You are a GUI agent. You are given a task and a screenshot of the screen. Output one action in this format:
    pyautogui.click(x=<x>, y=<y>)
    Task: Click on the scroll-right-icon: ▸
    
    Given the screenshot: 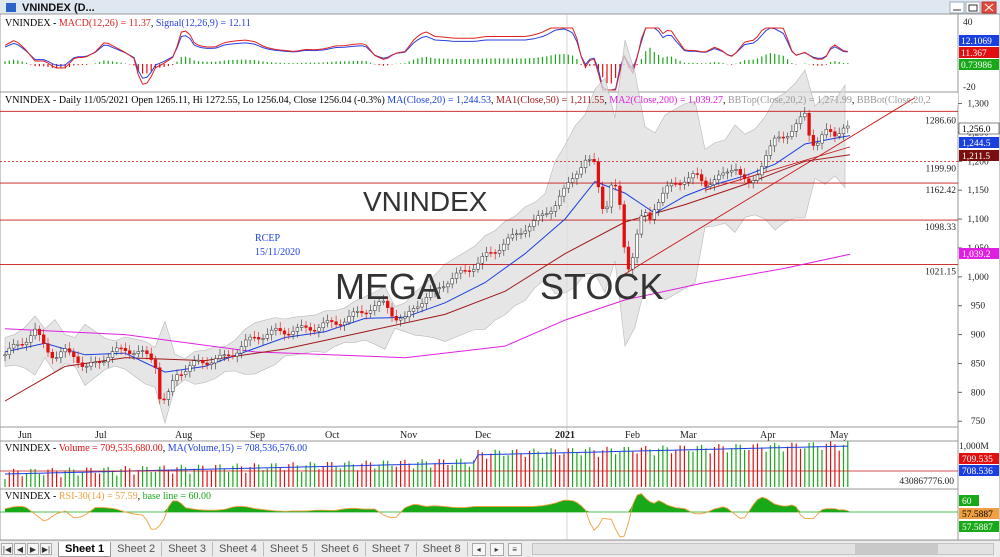 What is the action you would take?
    pyautogui.click(x=496, y=549)
    